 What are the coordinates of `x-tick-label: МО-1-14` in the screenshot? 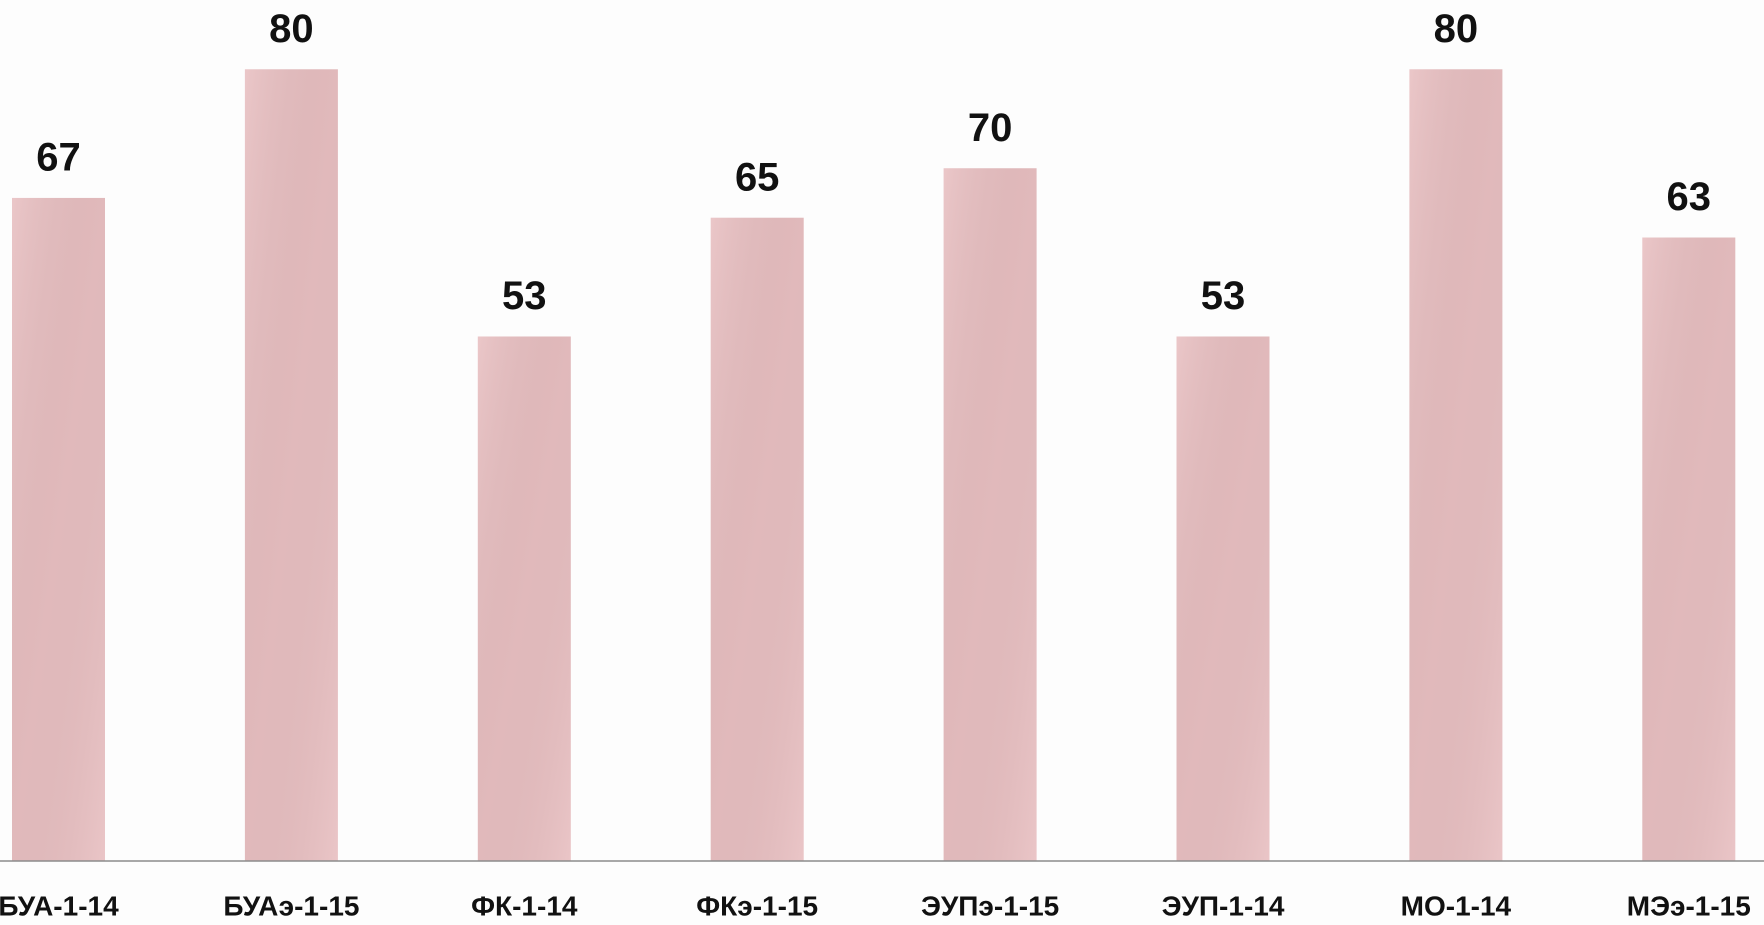 It's located at (1456, 905).